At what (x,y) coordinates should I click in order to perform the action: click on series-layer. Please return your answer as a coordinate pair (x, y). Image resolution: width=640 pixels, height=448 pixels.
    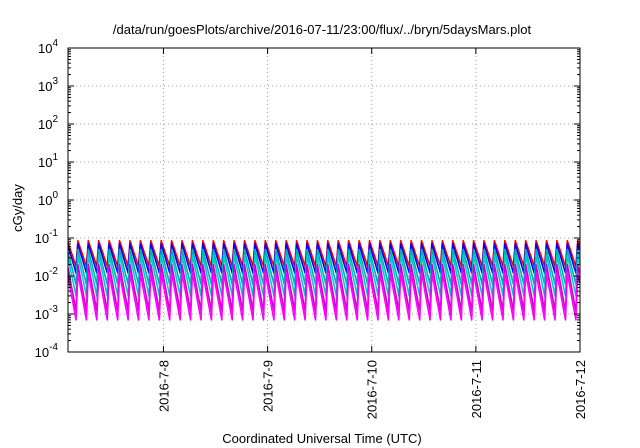
    Looking at the image, I should click on (324, 280).